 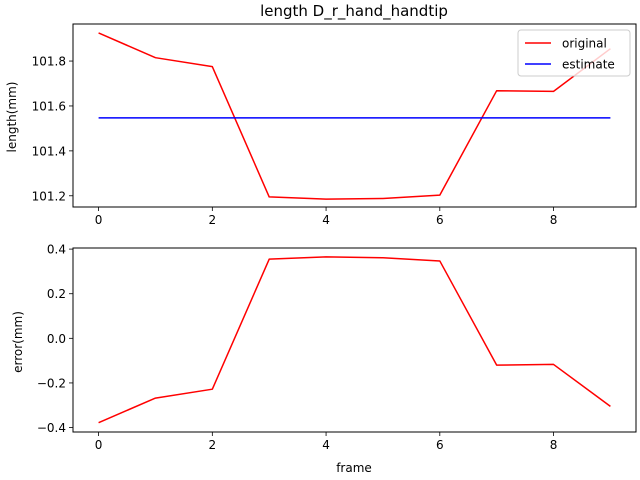 What do you see at coordinates (56, 294) in the screenshot?
I see `y-tick-label: 0.2` at bounding box center [56, 294].